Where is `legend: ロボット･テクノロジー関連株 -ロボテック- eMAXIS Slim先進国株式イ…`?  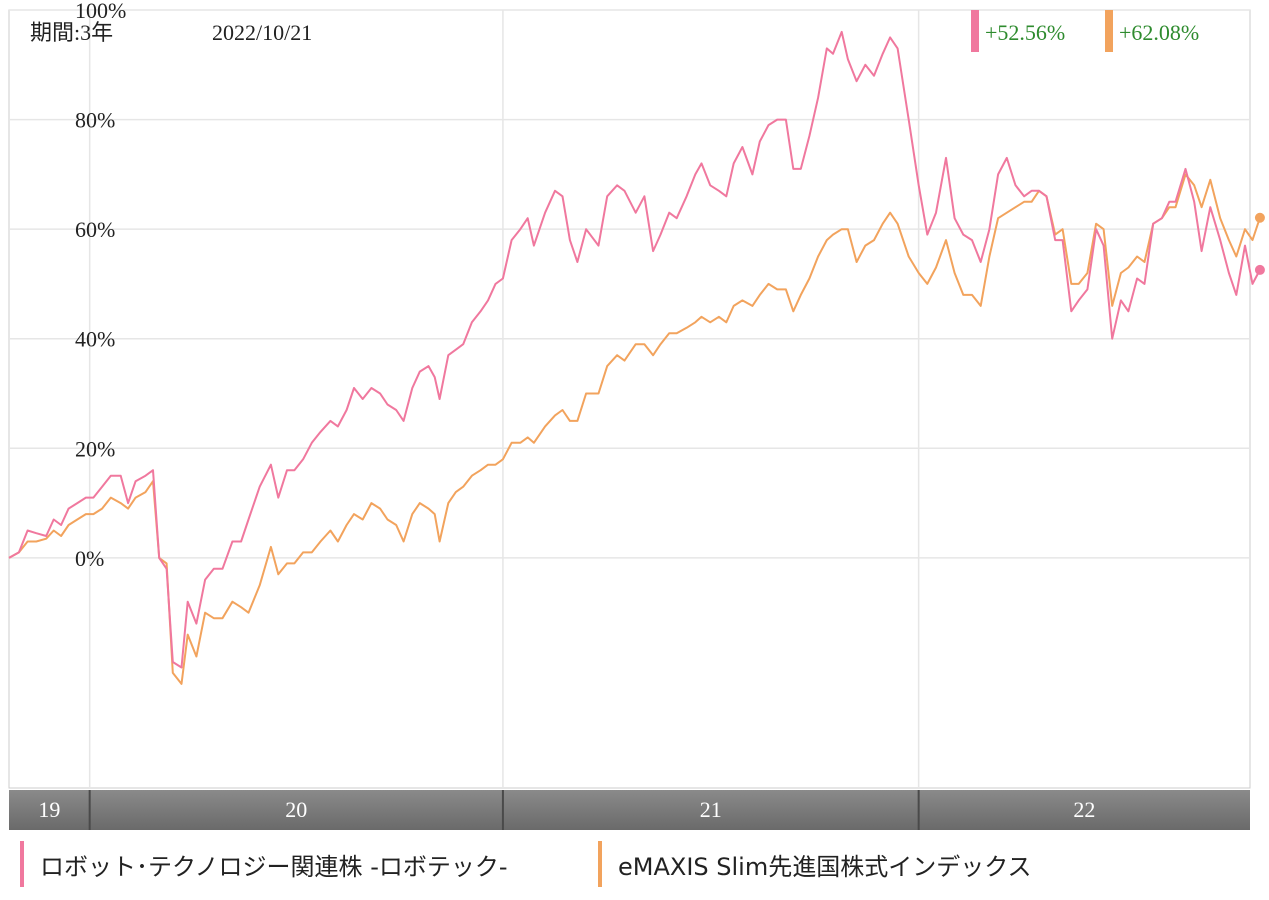 legend: ロボット･テクノロジー関連株 -ロボテック- eMAXIS Slim先進国株式イ… is located at coordinates (634, 864).